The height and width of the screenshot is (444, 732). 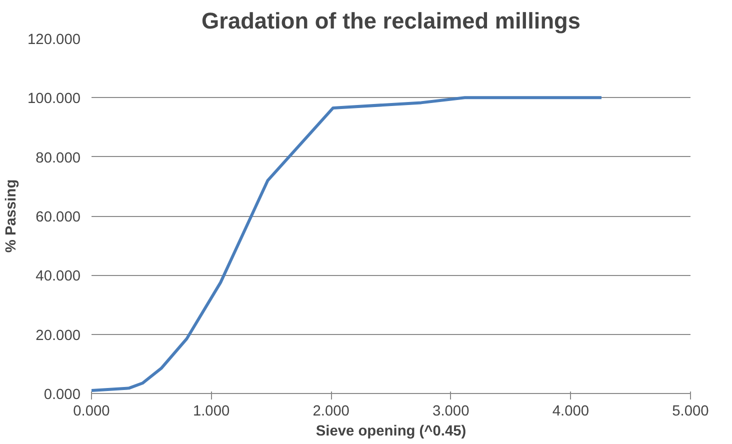 I want to click on x-tick-label: 4.000, so click(x=571, y=412).